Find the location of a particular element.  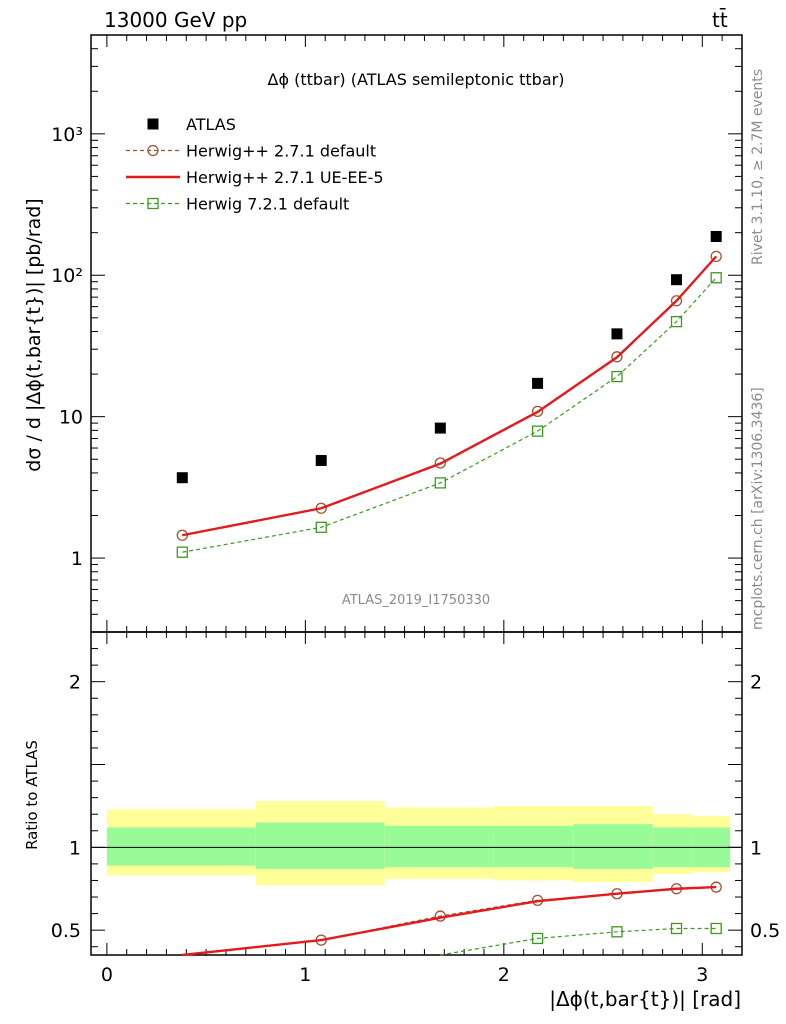

ratio-y-tick-label: 1 is located at coordinates (75, 848).